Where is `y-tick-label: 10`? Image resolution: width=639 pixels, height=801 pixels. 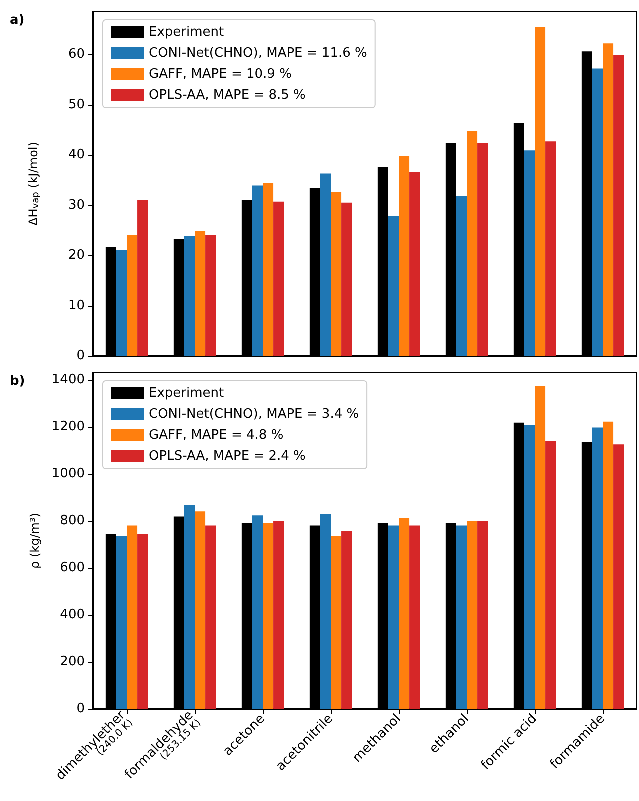 y-tick-label: 10 is located at coordinates (76, 306).